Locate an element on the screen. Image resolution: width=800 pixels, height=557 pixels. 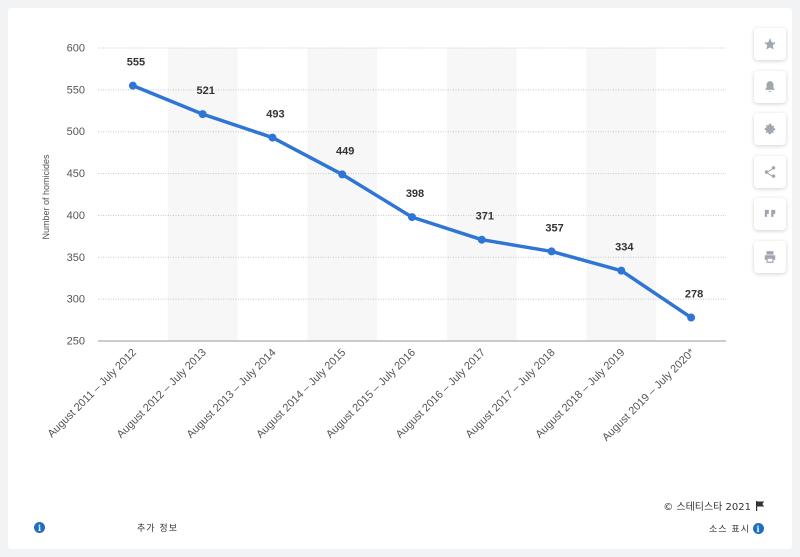
data-label: 521 is located at coordinates (205, 91).